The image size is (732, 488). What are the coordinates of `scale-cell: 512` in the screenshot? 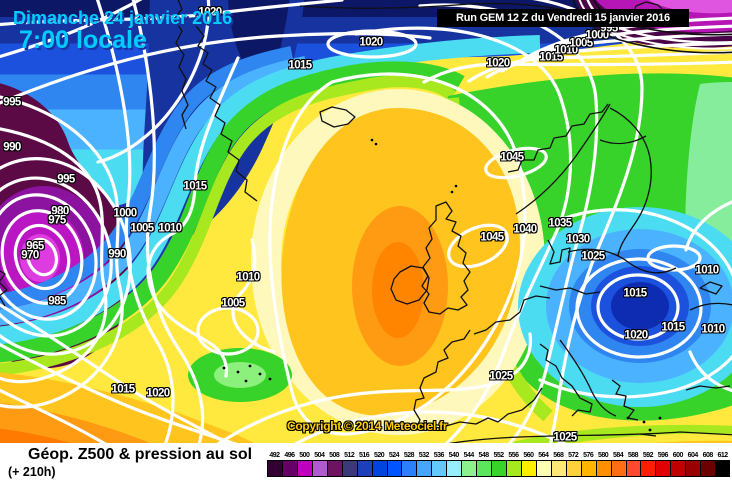 It's located at (349, 464).